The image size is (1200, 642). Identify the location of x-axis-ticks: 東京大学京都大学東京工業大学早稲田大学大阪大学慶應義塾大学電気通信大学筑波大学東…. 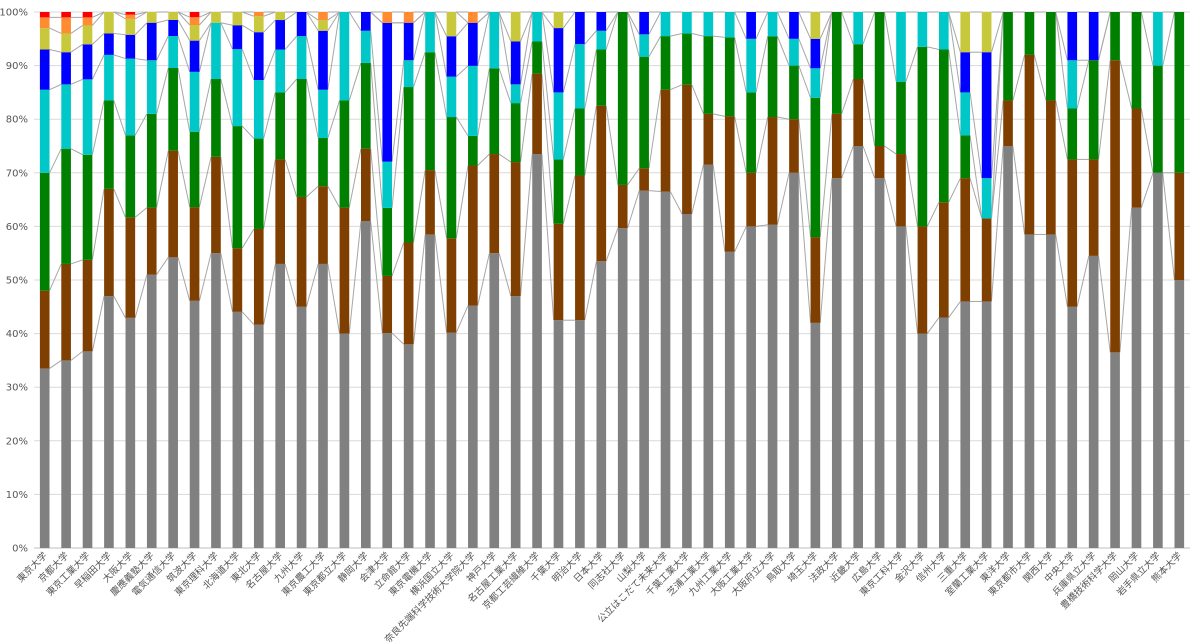
(599, 596).